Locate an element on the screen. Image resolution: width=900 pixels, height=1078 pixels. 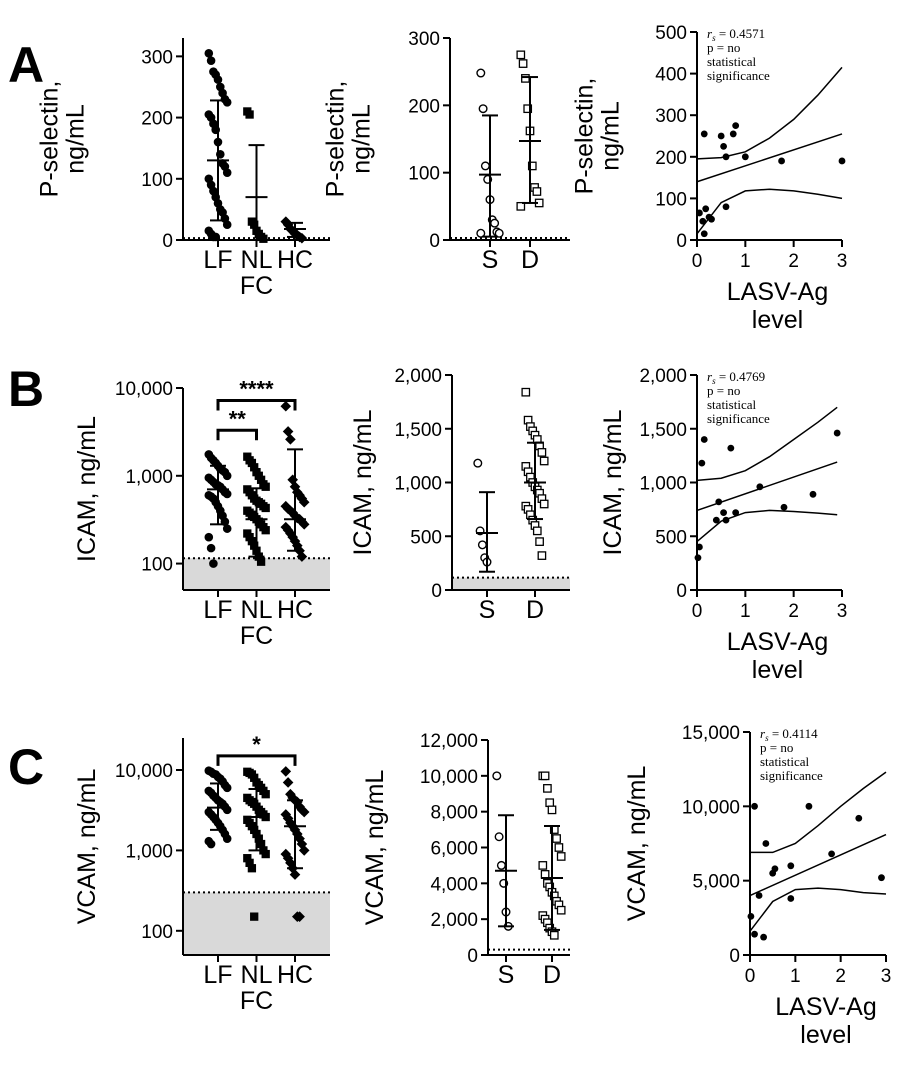
y-tick-label: 0 is located at coordinates (167, 241).